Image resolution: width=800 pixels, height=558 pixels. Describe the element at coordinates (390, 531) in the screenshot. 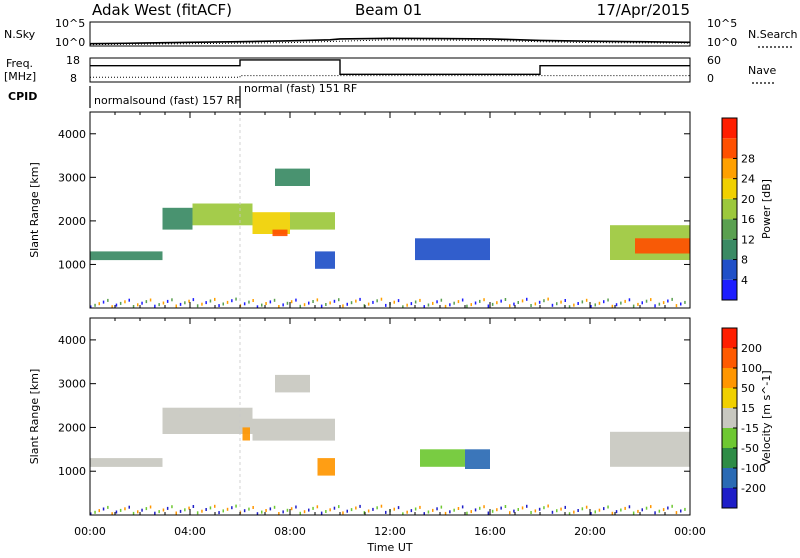

I see `time-axis-ticks: 00:00 04:00 08:00 12:00 16:00 20:00 00:00` at that location.